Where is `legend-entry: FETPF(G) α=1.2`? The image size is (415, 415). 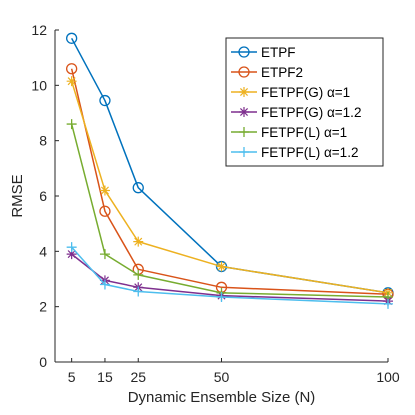
legend-entry: FETPF(G) α=1.2 is located at coordinates (296, 112).